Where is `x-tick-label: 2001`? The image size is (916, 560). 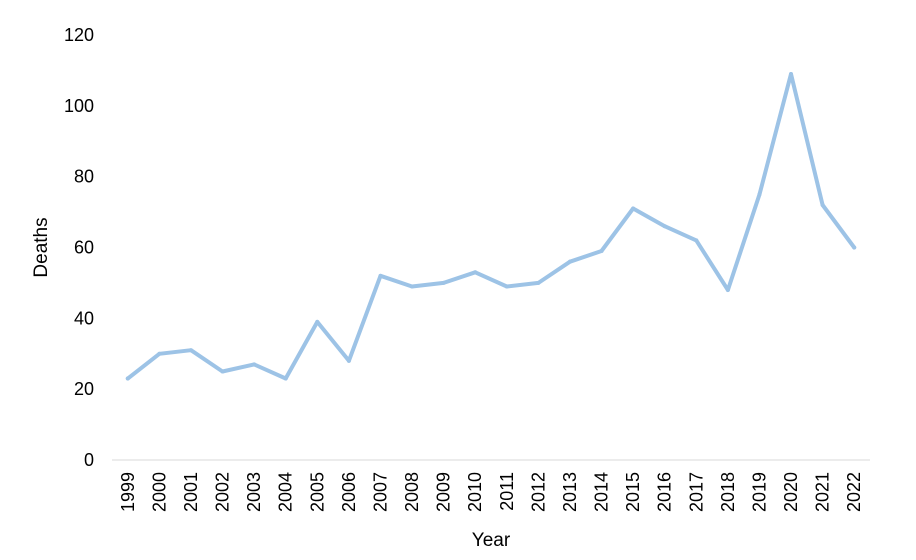
x-tick-label: 2001 is located at coordinates (191, 492).